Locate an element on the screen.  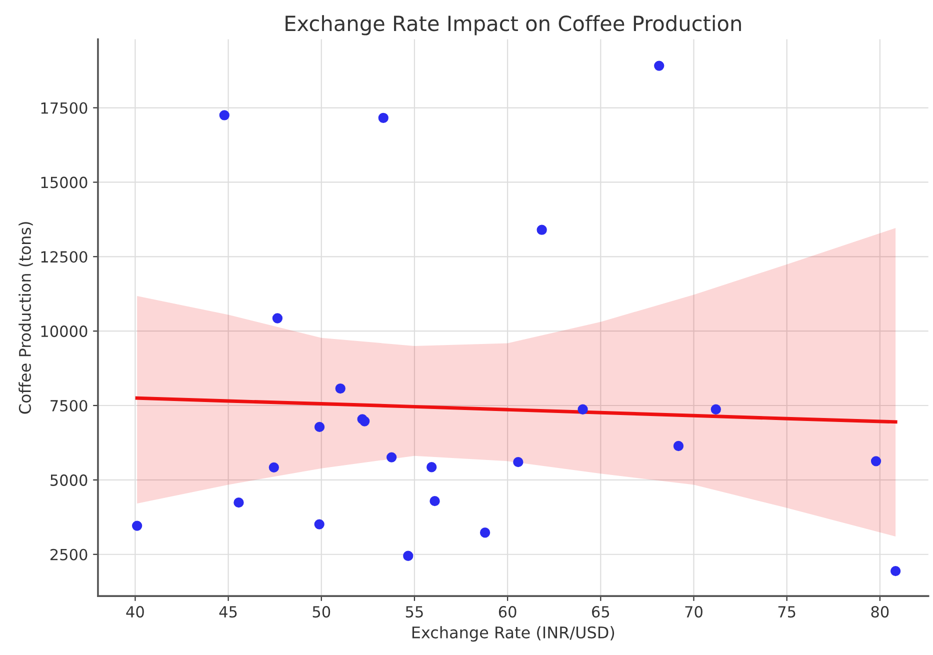
x-tick-label: 75 is located at coordinates (787, 612).